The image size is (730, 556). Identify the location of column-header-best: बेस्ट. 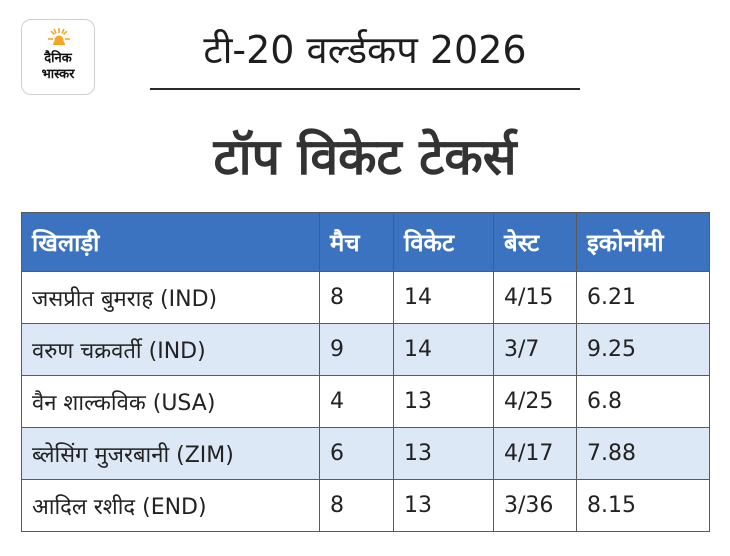
(535, 242).